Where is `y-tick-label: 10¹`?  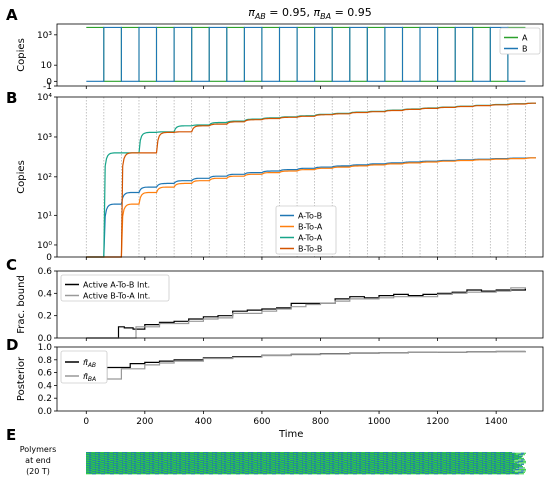
y-tick-label: 10¹ is located at coordinates (44, 216).